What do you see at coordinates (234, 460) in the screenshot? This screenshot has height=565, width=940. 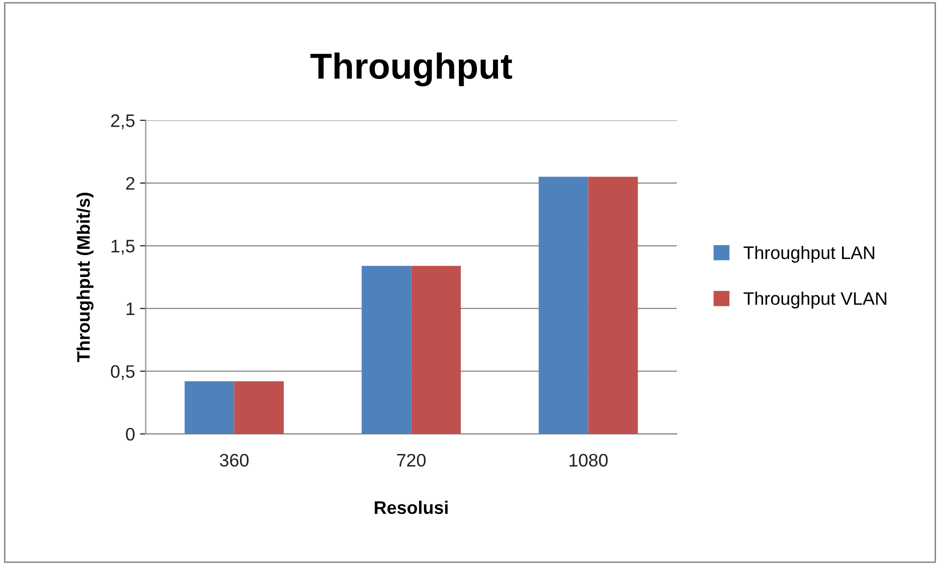 I see `x-tick-label: 360` at bounding box center [234, 460].